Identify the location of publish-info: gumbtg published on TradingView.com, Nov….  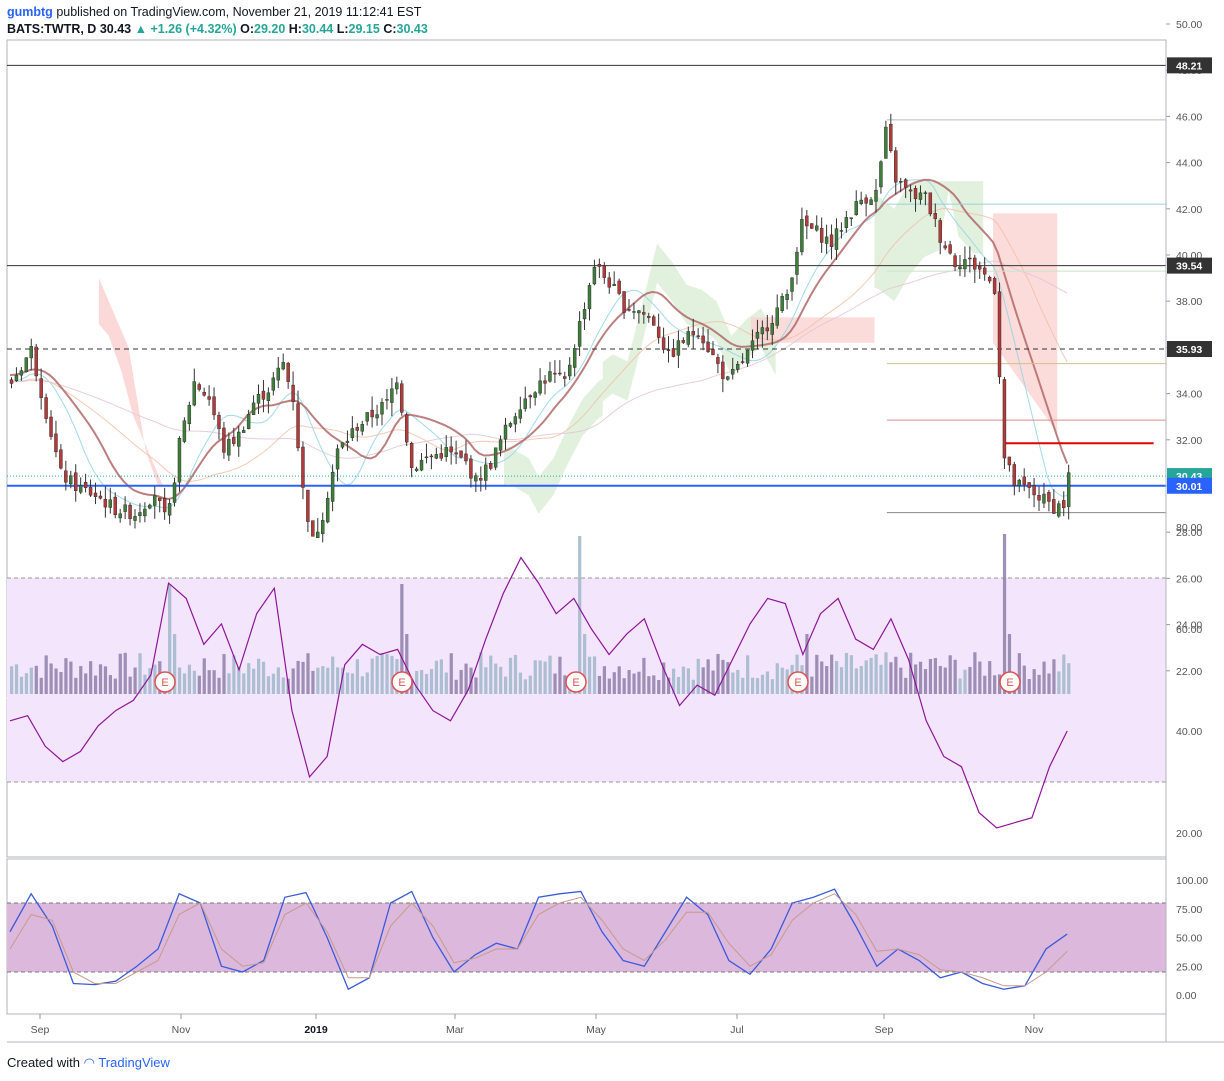
(214, 12).